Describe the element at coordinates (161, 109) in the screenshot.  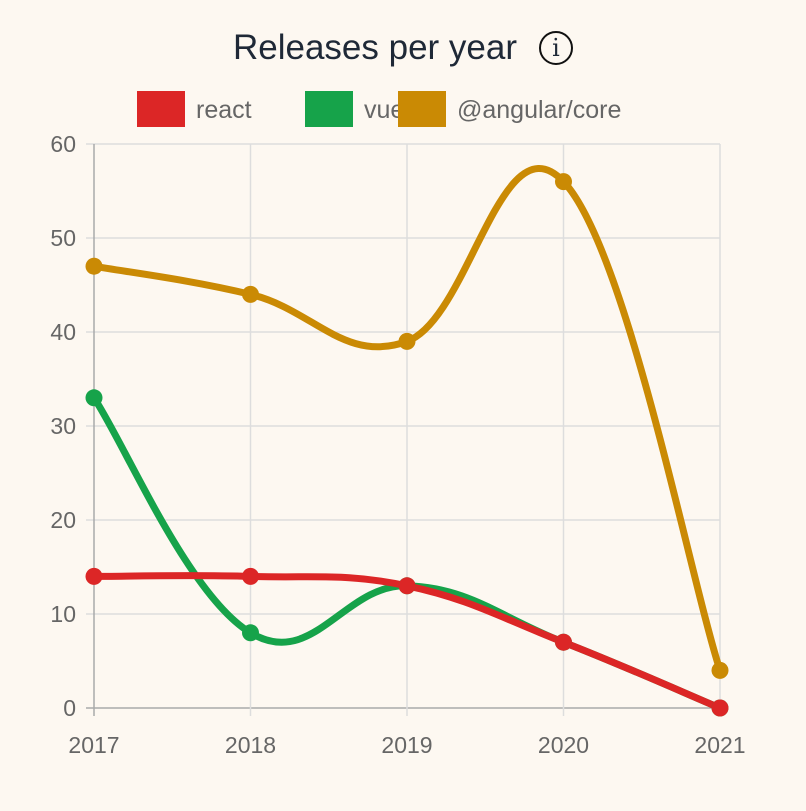
I see `legend-swatch-react` at that location.